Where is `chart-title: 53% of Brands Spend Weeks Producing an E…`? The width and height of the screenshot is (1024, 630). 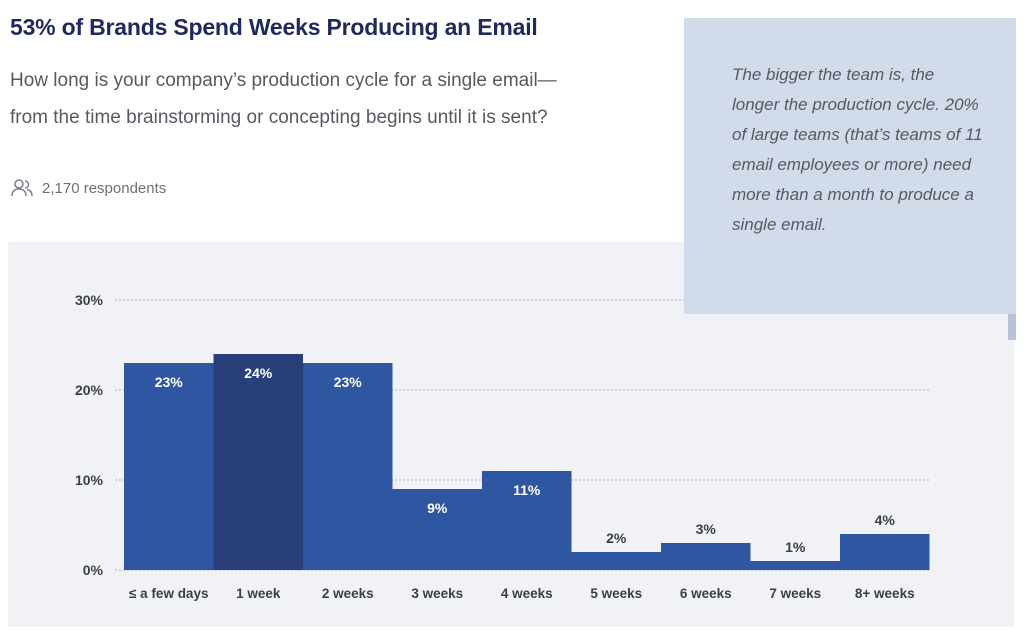 chart-title: 53% of Brands Spend Weeks Producing an E… is located at coordinates (274, 27).